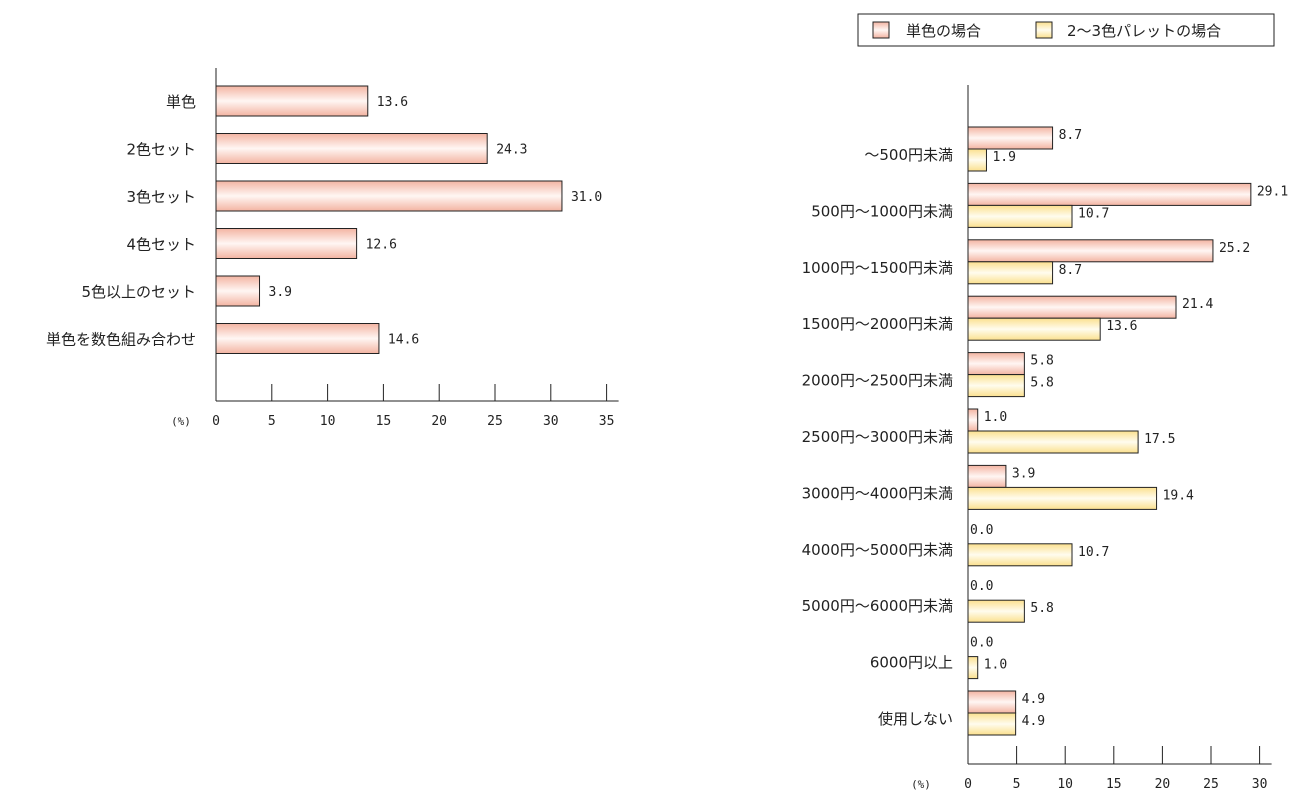  I want to click on category-label: 500円～1000円未満, so click(882, 211).